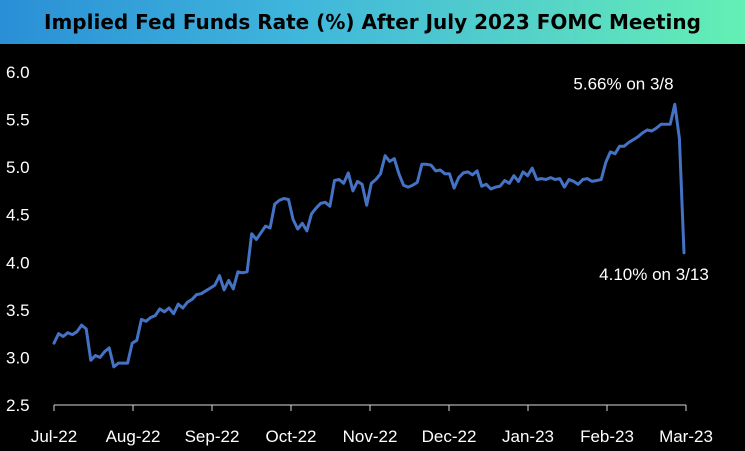 This screenshot has width=745, height=451. What do you see at coordinates (212, 436) in the screenshot?
I see `x-tick-label: Sep-22` at bounding box center [212, 436].